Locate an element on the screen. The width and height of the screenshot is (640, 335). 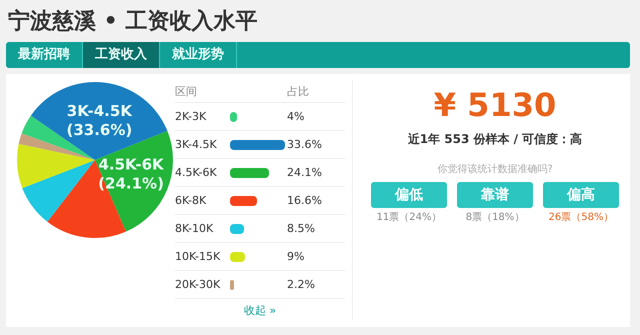
data-label: 16.6% is located at coordinates (304, 200).